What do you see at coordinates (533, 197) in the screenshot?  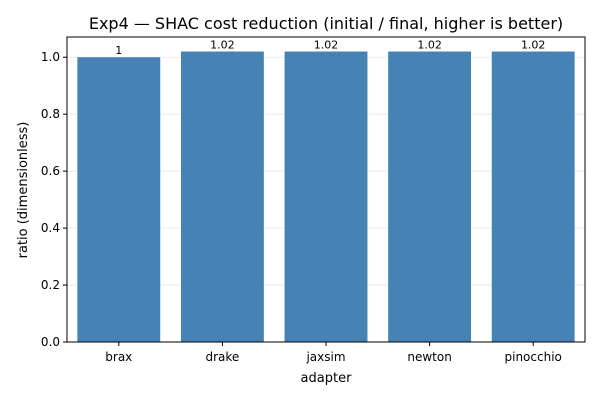 I see `bar-pinocchio` at bounding box center [533, 197].